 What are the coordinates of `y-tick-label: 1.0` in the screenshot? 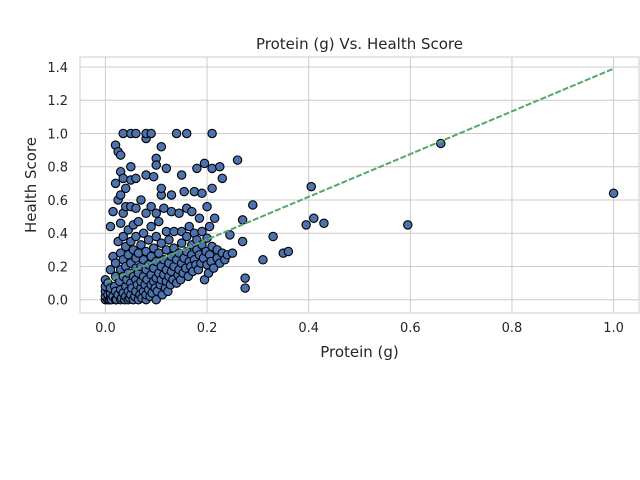 It's located at (57, 134).